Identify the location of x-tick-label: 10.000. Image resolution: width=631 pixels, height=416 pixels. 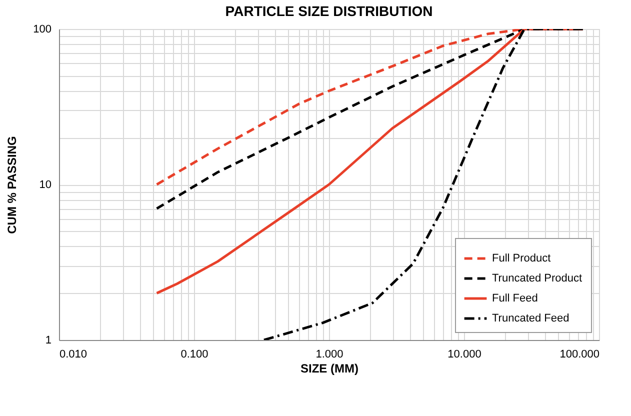
(465, 354).